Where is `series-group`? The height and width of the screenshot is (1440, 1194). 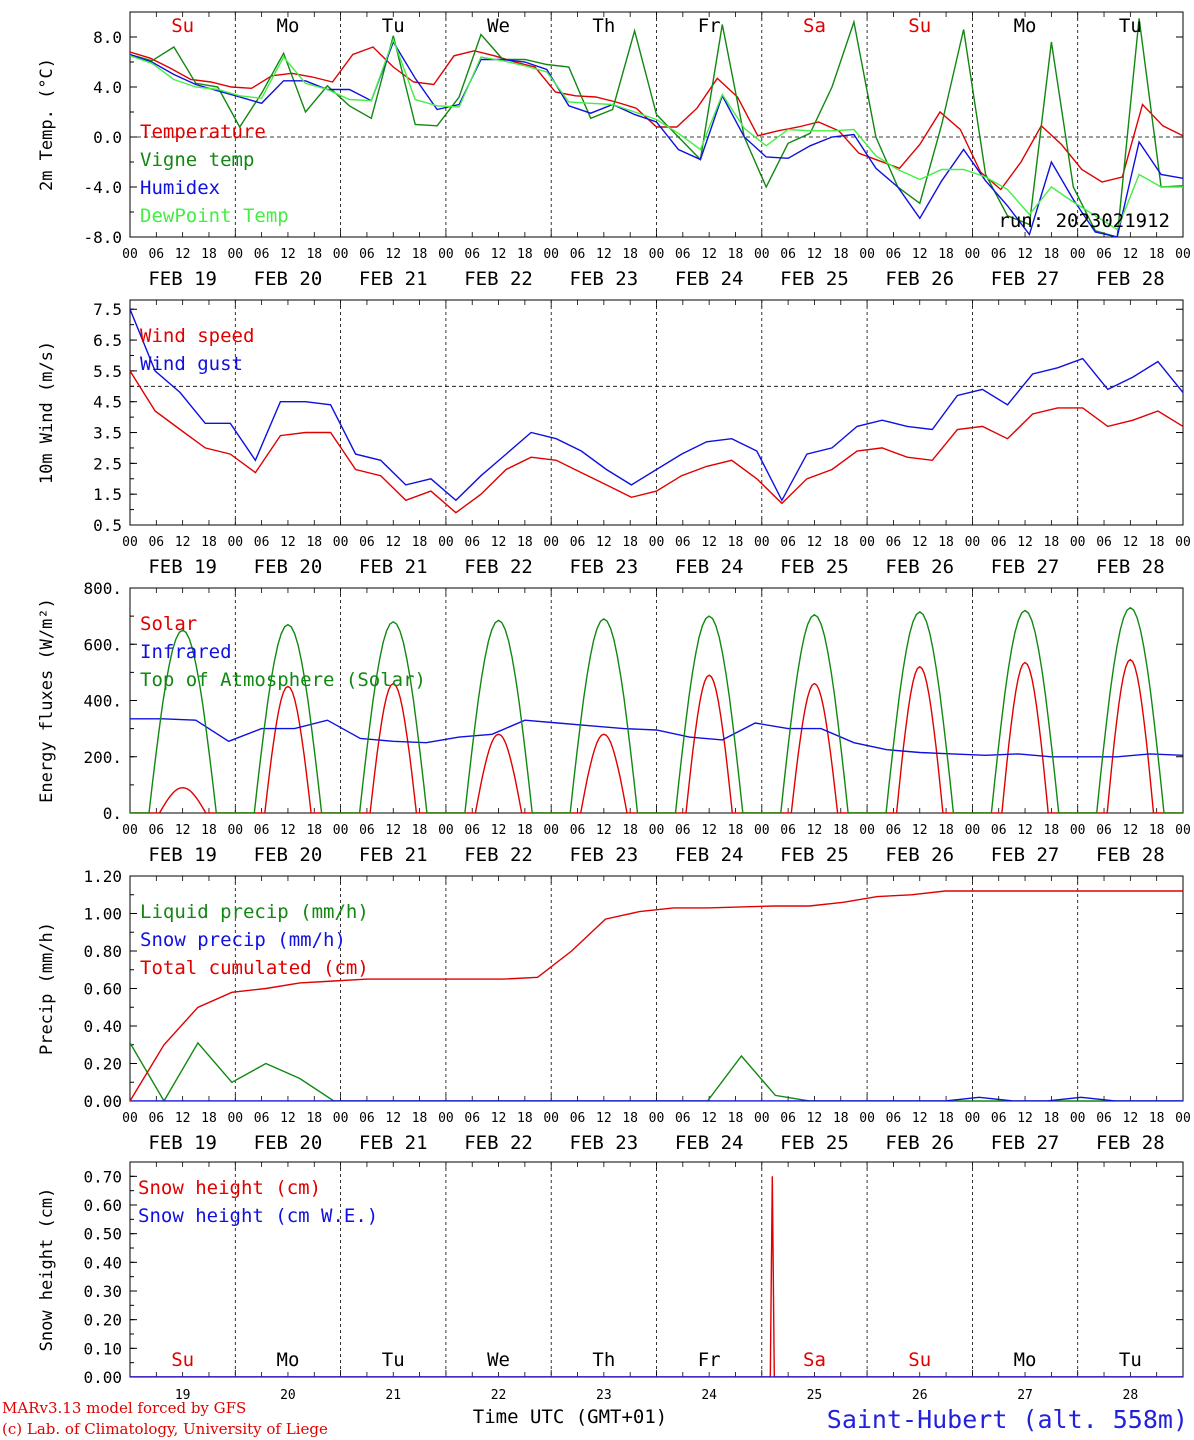 series-group is located at coordinates (656, 709).